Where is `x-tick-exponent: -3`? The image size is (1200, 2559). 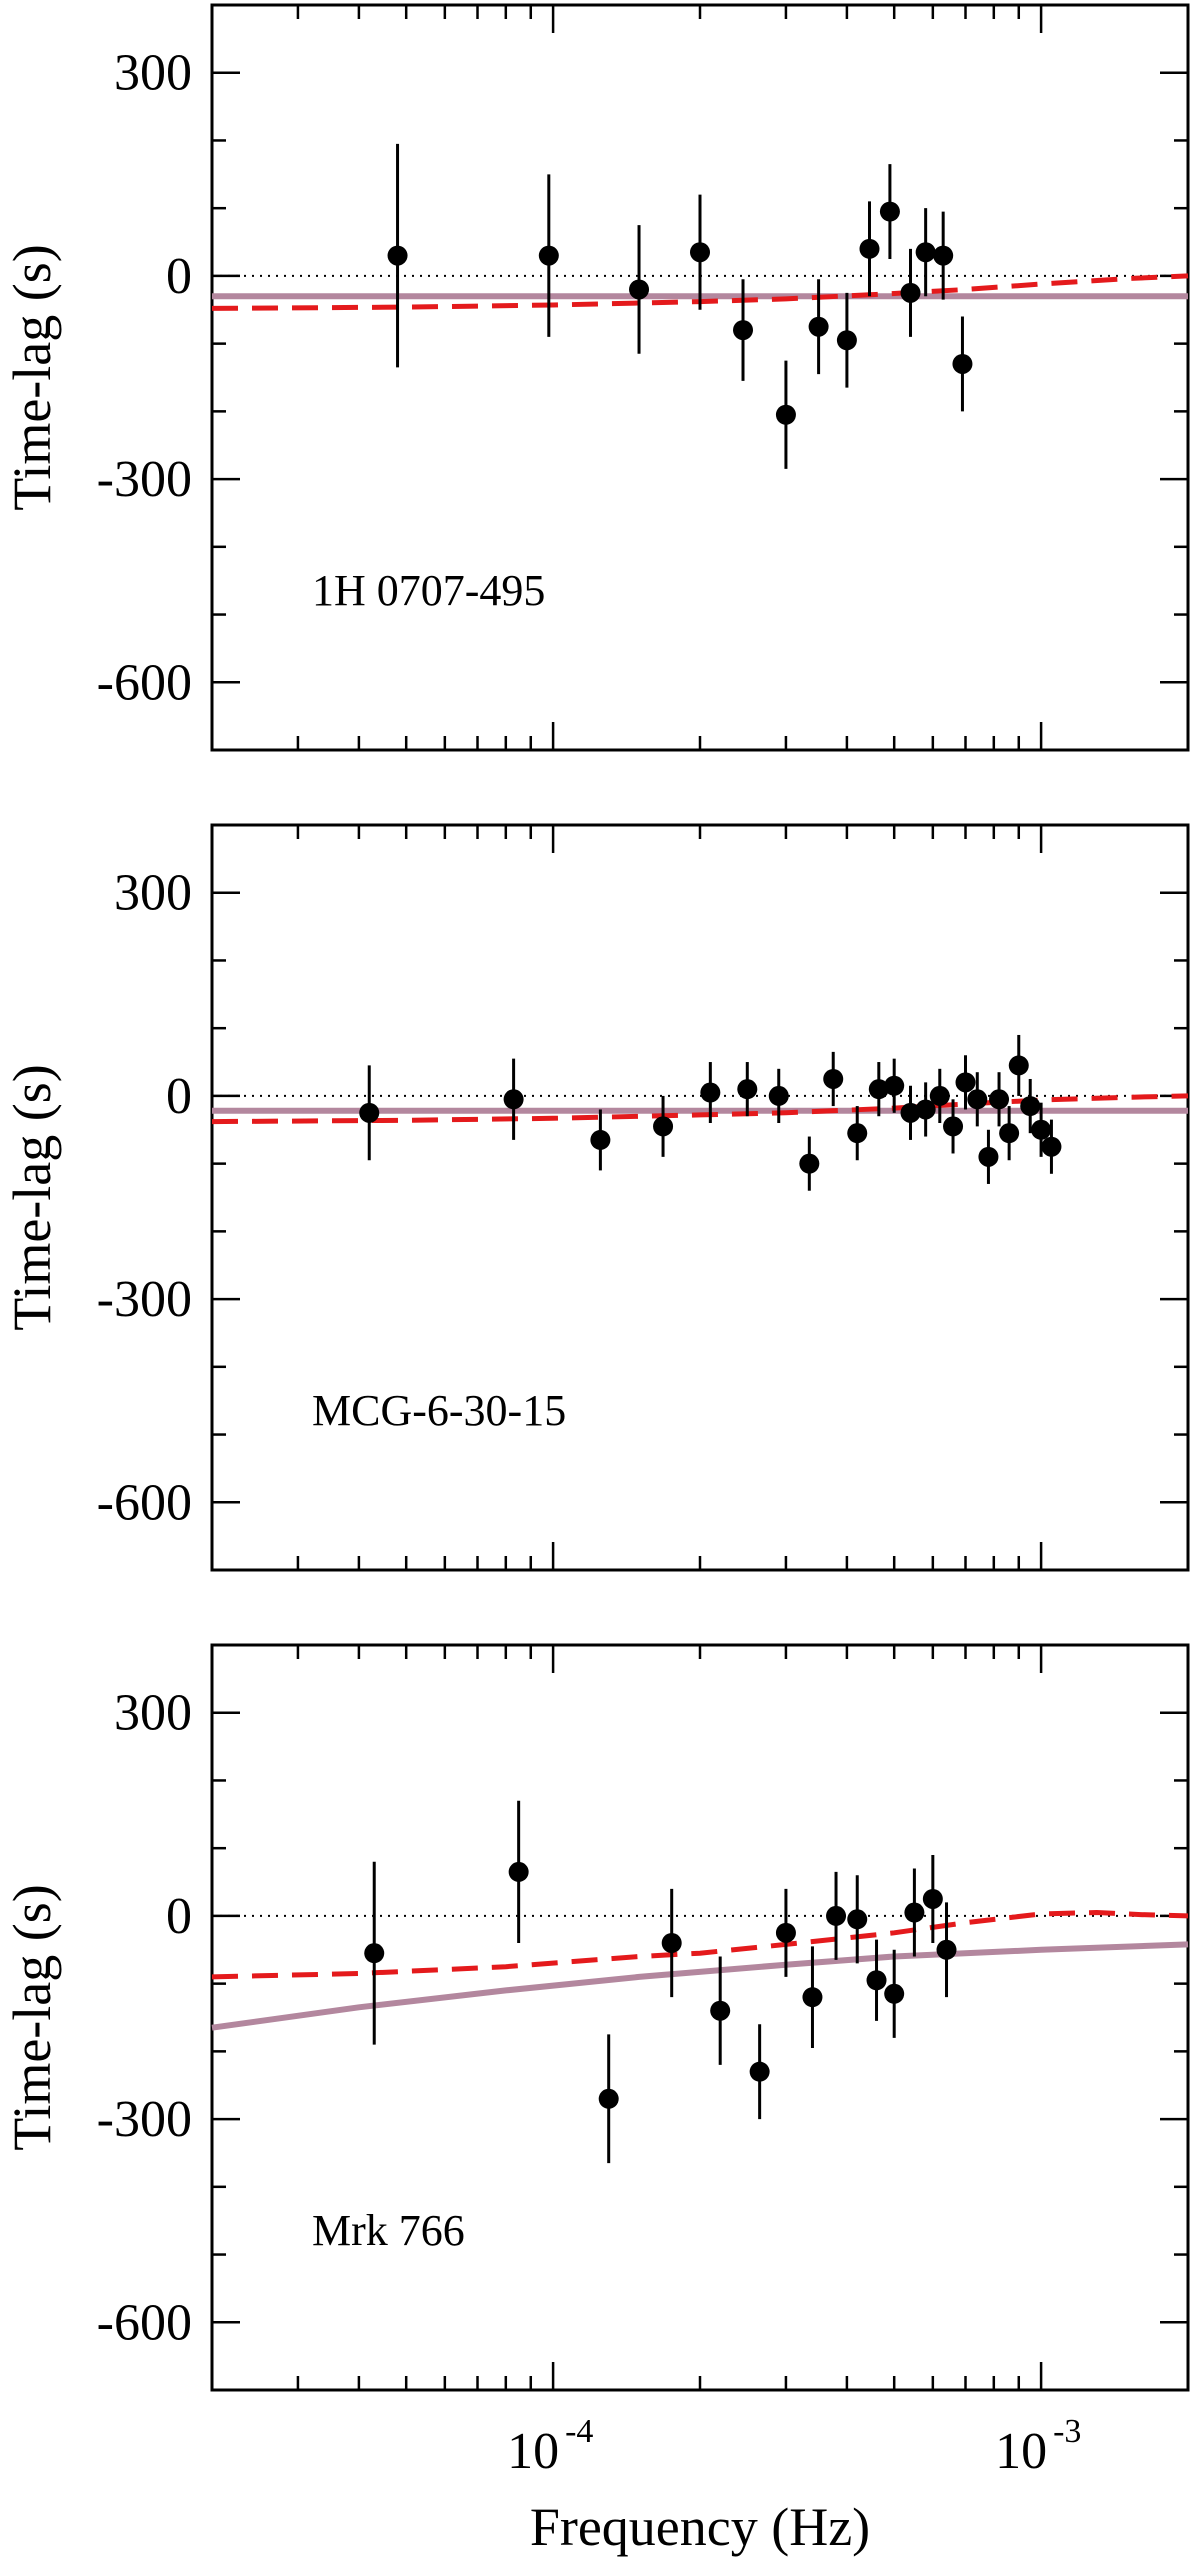 x-tick-exponent: -3 is located at coordinates (1067, 2431).